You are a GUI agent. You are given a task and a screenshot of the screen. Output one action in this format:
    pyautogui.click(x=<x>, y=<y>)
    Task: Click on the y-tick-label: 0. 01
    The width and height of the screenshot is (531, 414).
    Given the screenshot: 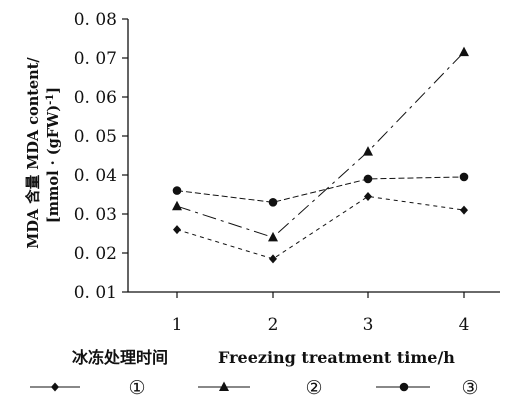 What is the action you would take?
    pyautogui.click(x=95, y=293)
    